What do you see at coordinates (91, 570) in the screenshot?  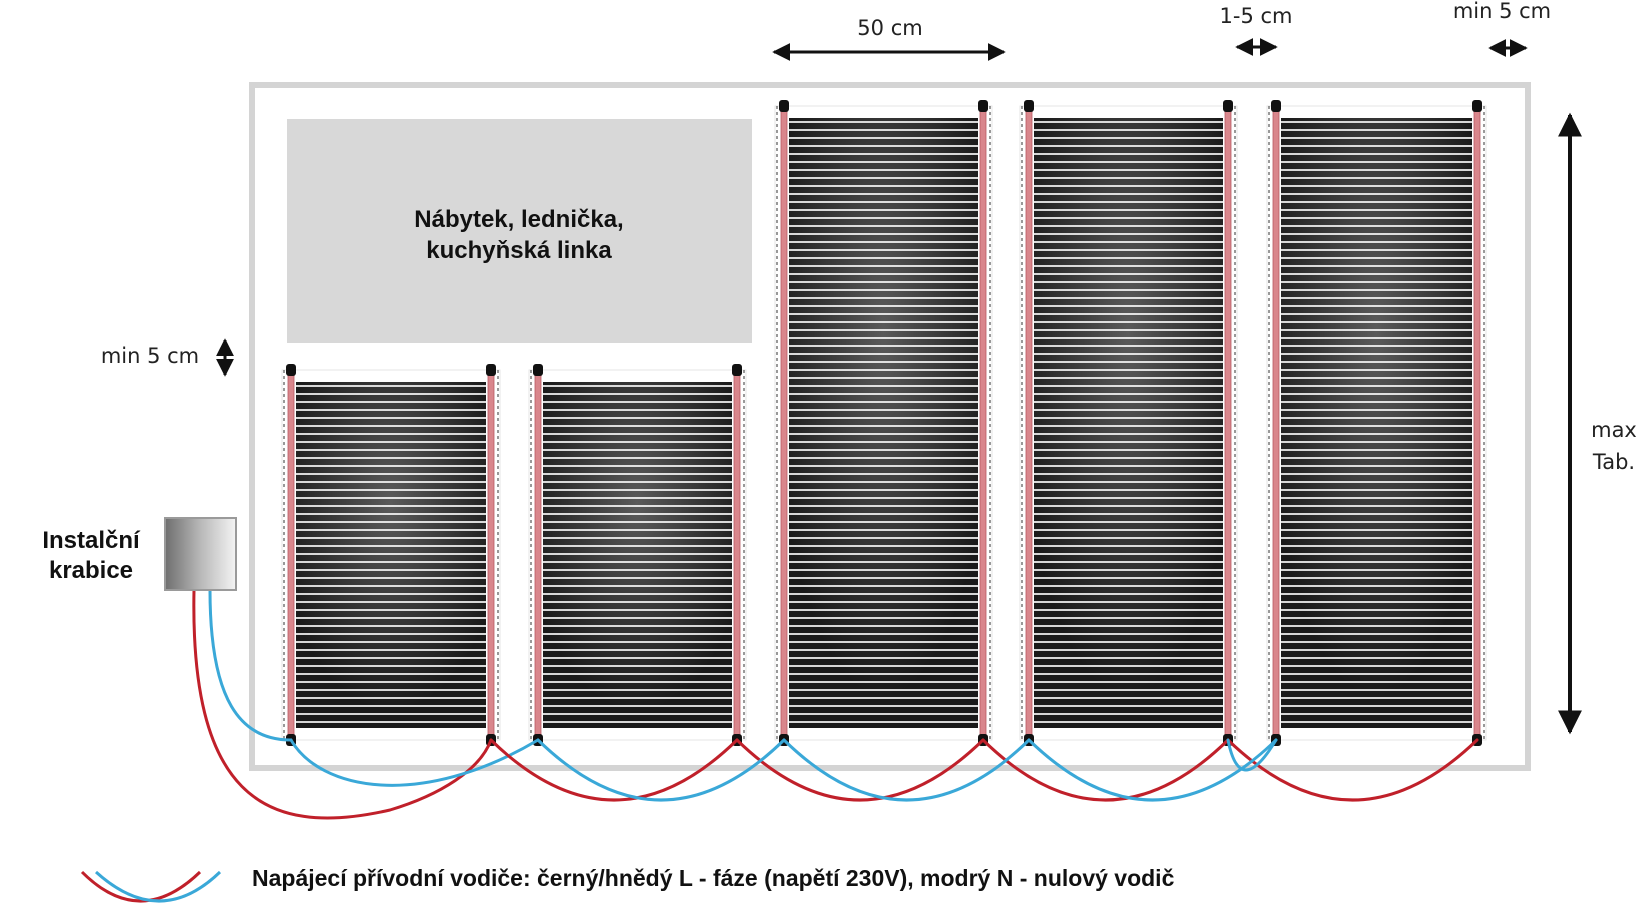 I see `install-box-label-line2: krabice` at bounding box center [91, 570].